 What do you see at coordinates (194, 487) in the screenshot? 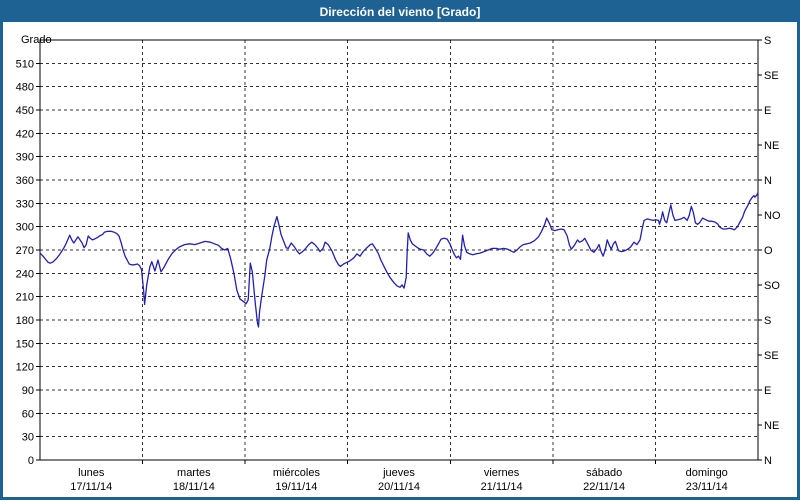
I see `day-date-label: 18/11/14` at bounding box center [194, 487].